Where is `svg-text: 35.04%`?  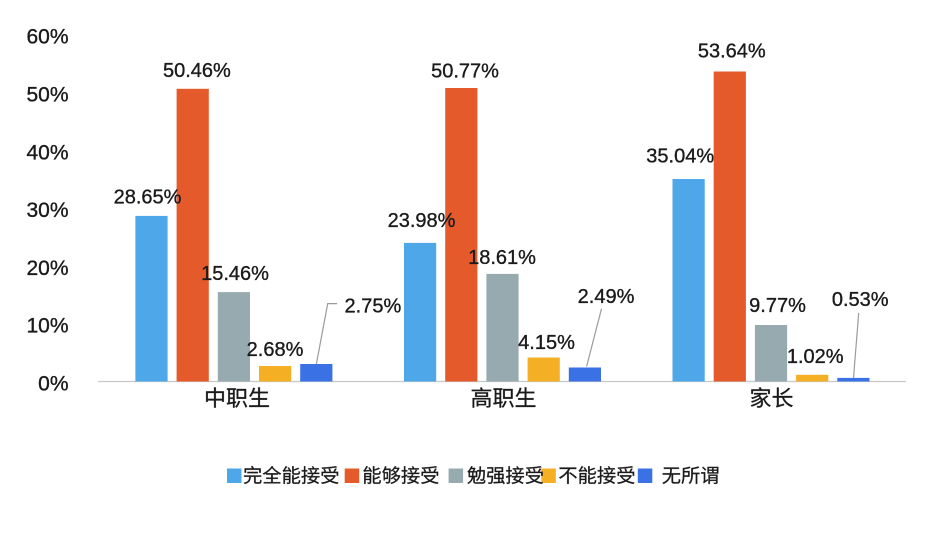
svg-text: 35.04% is located at coordinates (680, 156).